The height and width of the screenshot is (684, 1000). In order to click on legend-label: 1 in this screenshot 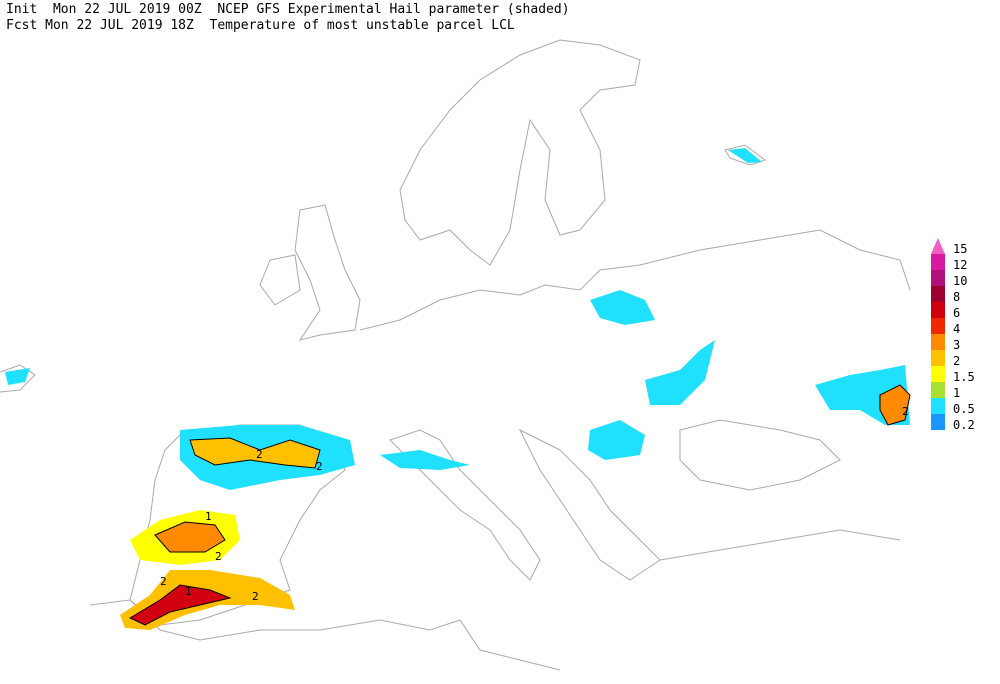, I will do `click(956, 393)`.